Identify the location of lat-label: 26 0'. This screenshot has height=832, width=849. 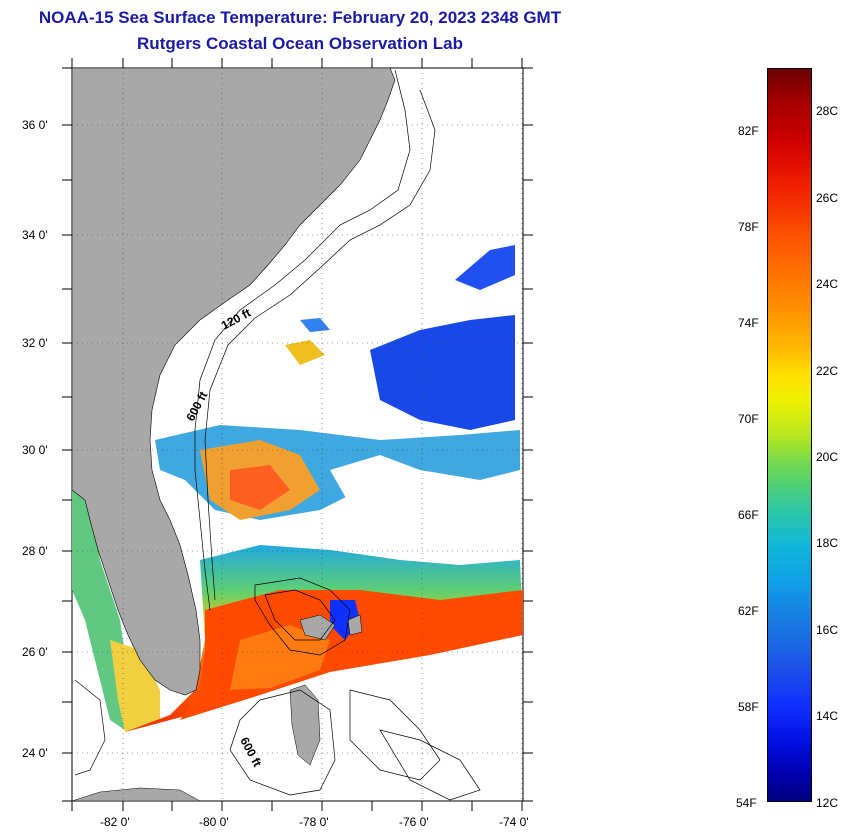
(35, 652).